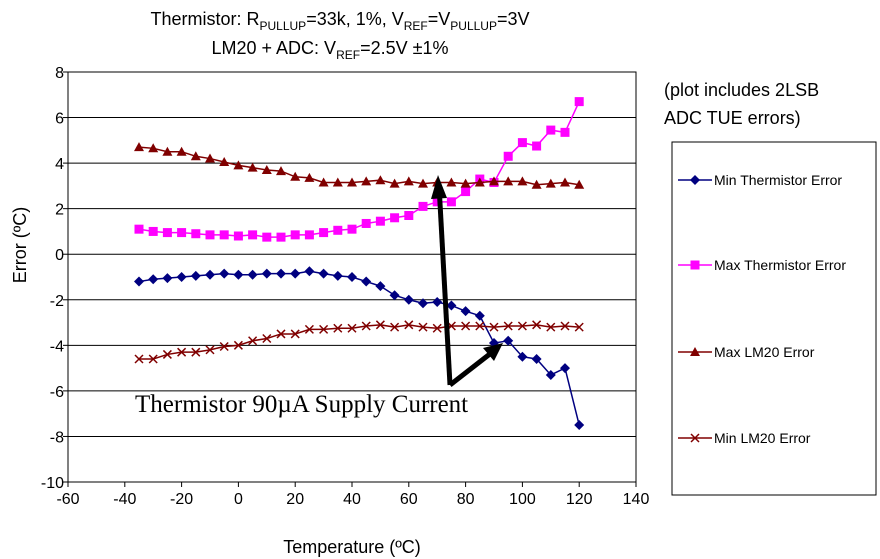 This screenshot has height=559, width=880. What do you see at coordinates (493, 352) in the screenshot?
I see `annotation-arrow-right-head` at bounding box center [493, 352].